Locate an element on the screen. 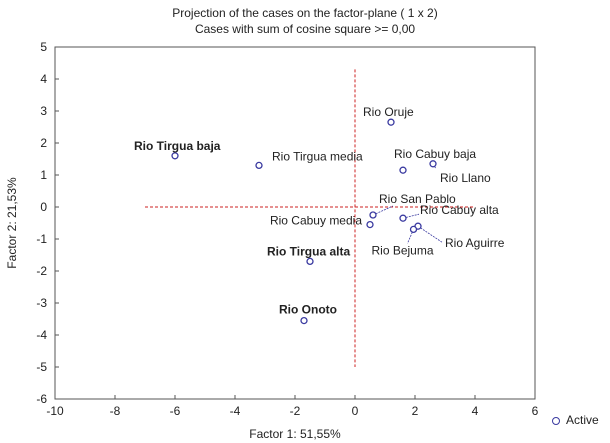 This screenshot has height=443, width=610. y-tick-label: 3 is located at coordinates (43, 111).